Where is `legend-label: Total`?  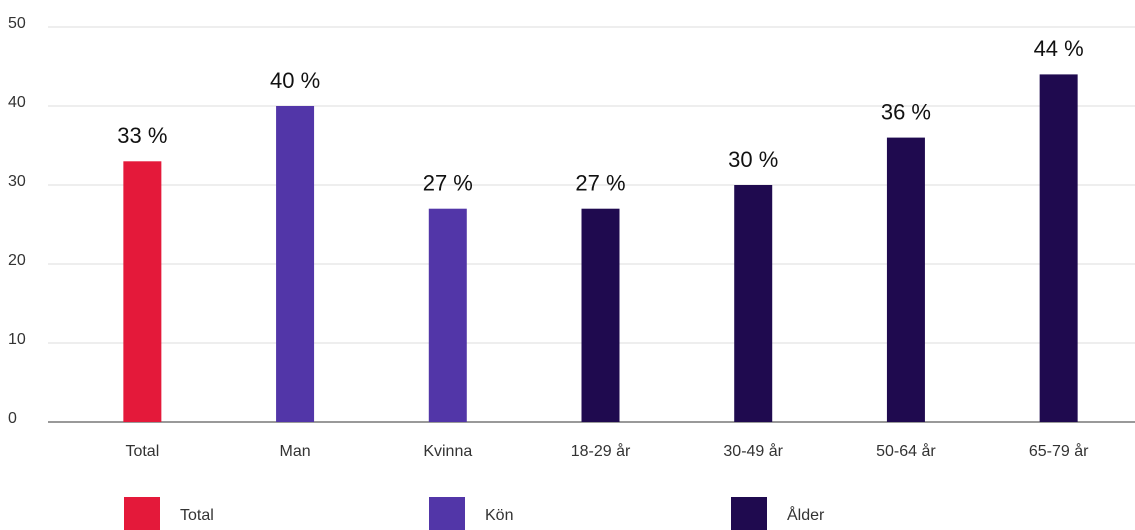
legend-label: Total is located at coordinates (197, 515).